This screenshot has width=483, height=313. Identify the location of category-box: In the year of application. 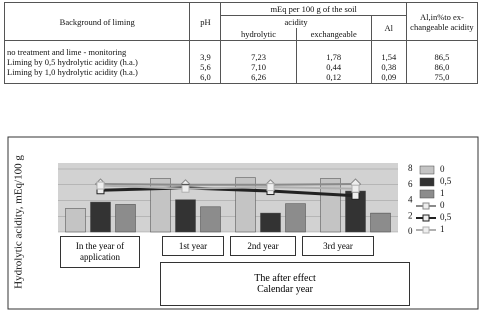
(100, 252).